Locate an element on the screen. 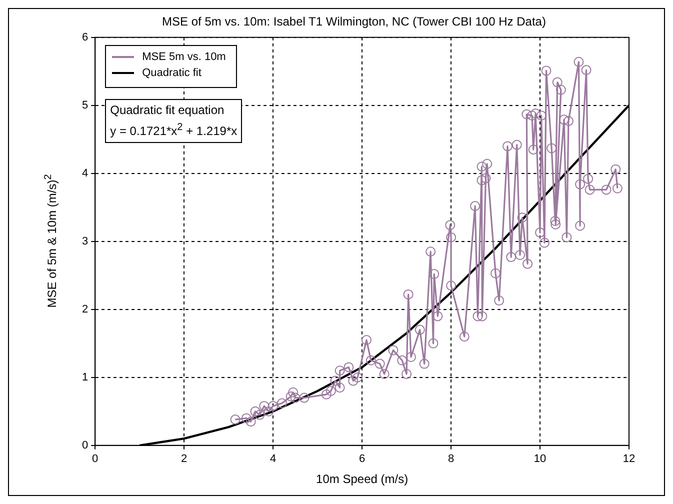 This screenshot has width=673, height=504. x-tick-label: 8 is located at coordinates (451, 459).